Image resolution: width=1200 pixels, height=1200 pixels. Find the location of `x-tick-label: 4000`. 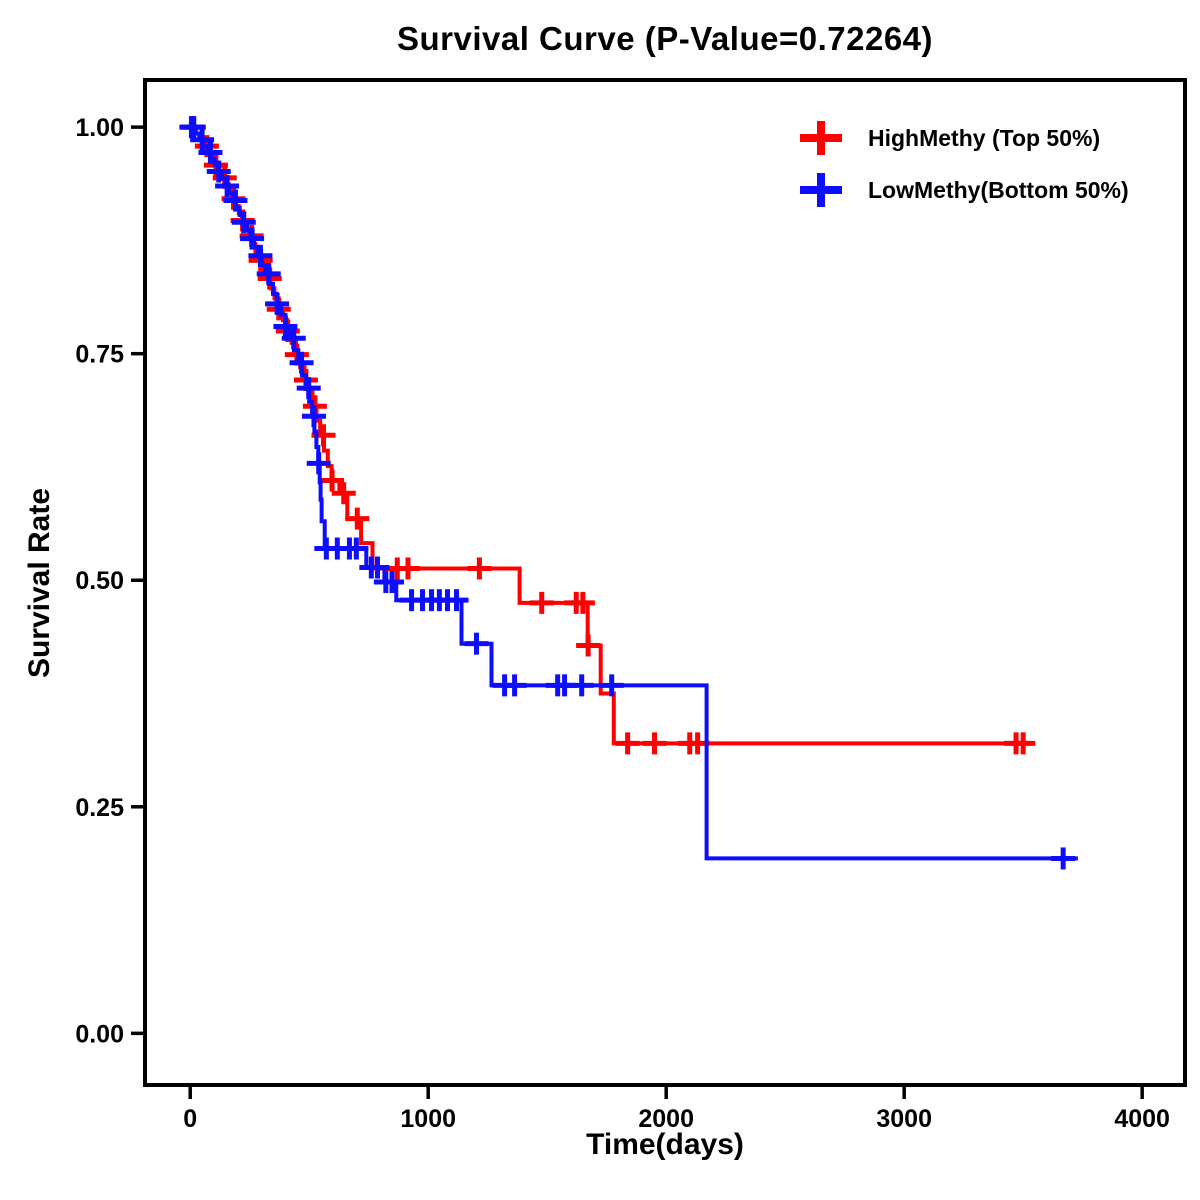

x-tick-label: 4000 is located at coordinates (1142, 1119).